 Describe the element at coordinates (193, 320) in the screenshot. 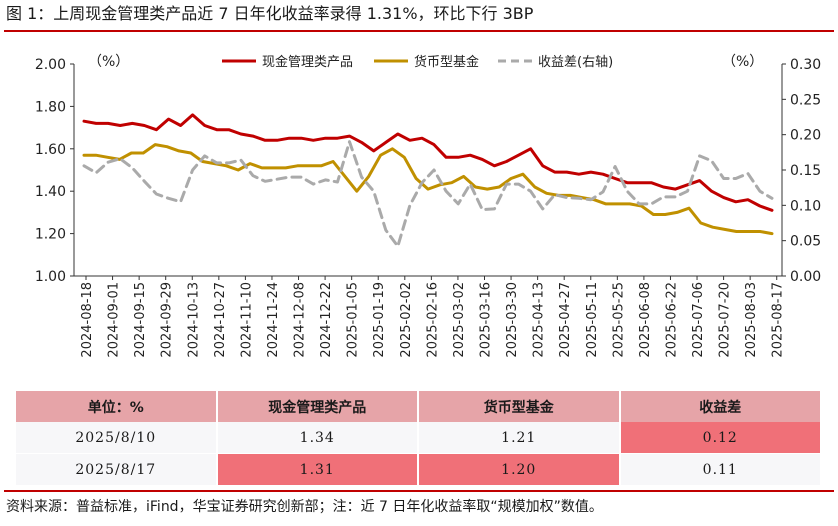

I see `x-tick-label: 2024-10-13` at that location.